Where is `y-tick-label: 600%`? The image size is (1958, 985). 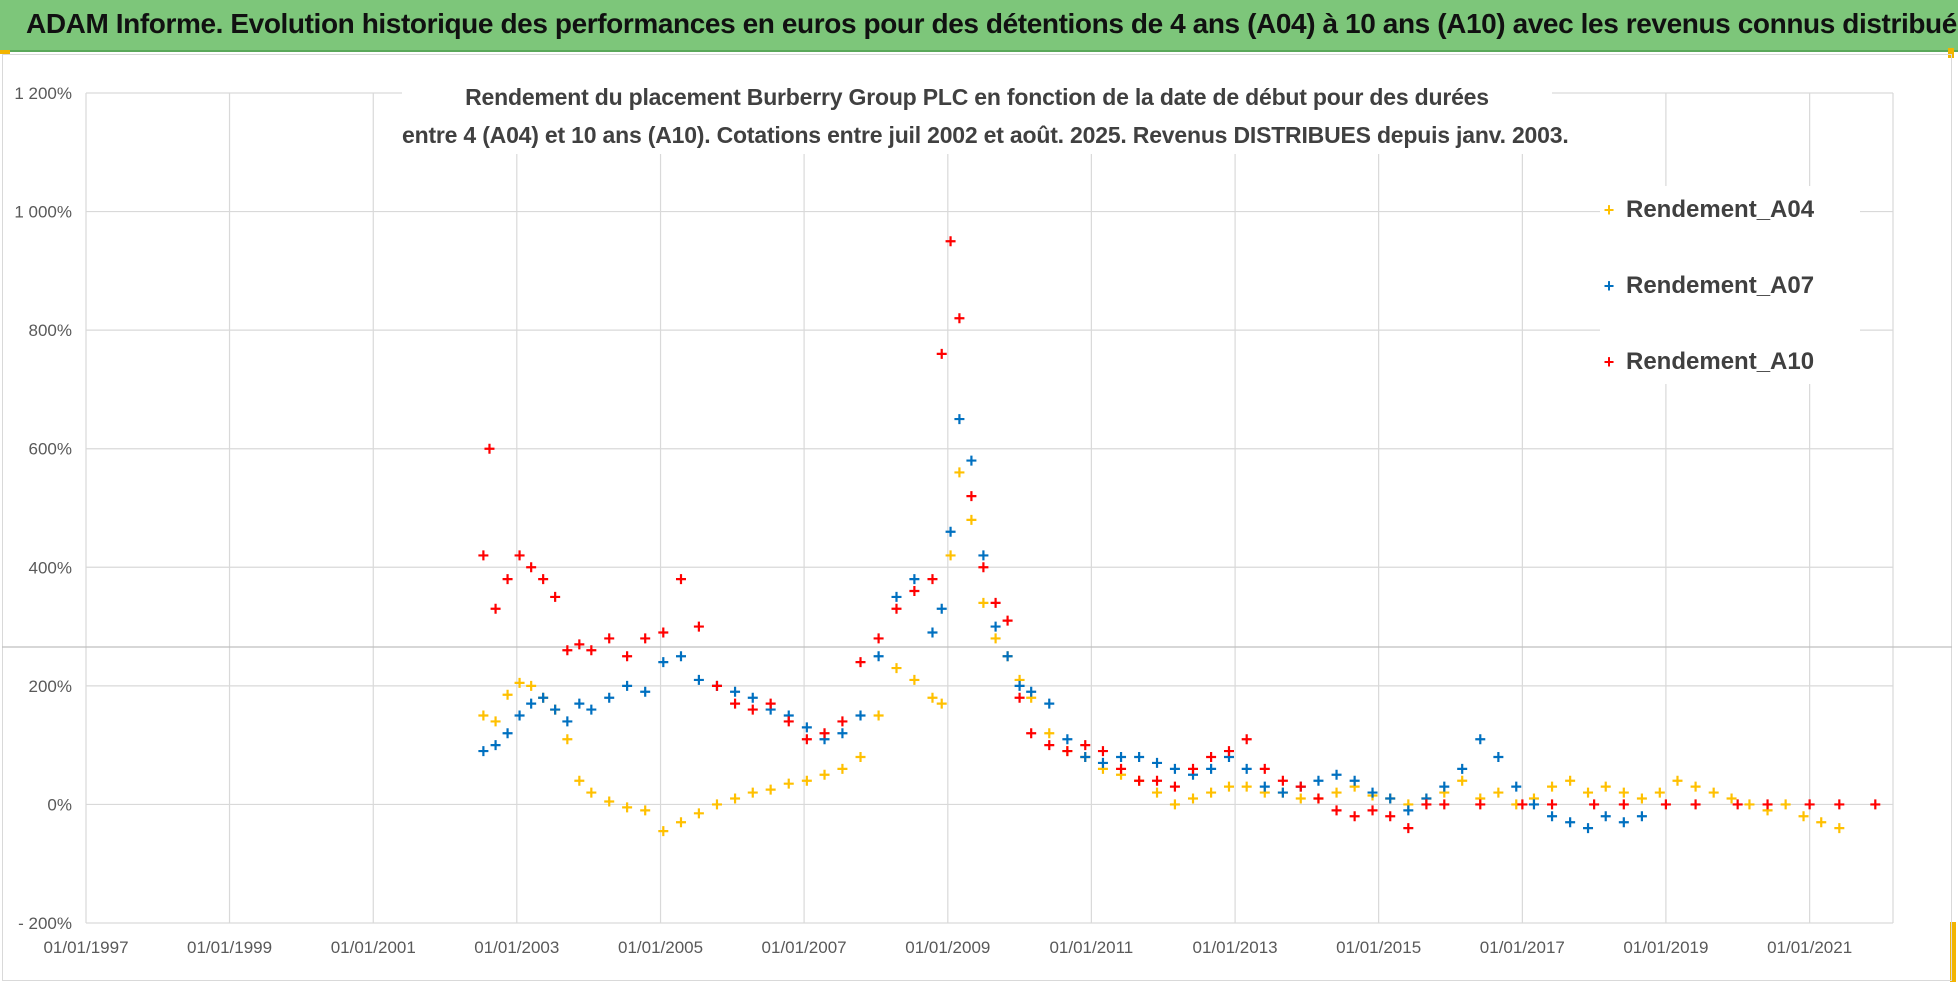 y-tick-label: 600% is located at coordinates (50, 449).